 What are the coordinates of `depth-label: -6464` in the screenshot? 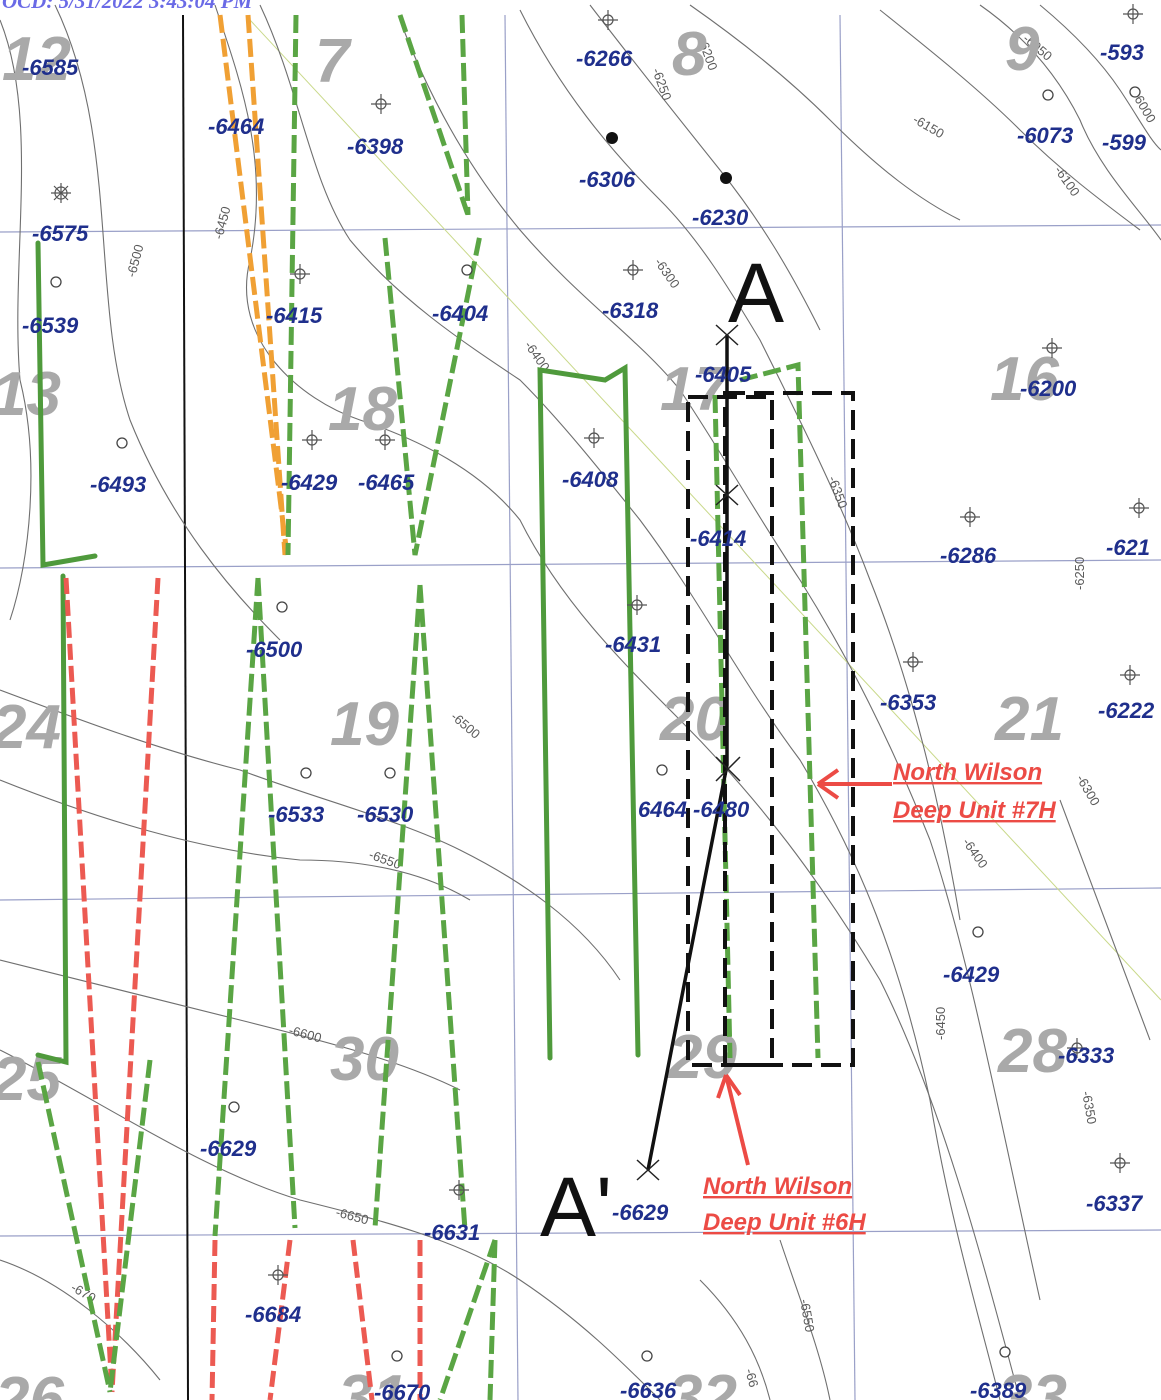 It's located at (236, 126).